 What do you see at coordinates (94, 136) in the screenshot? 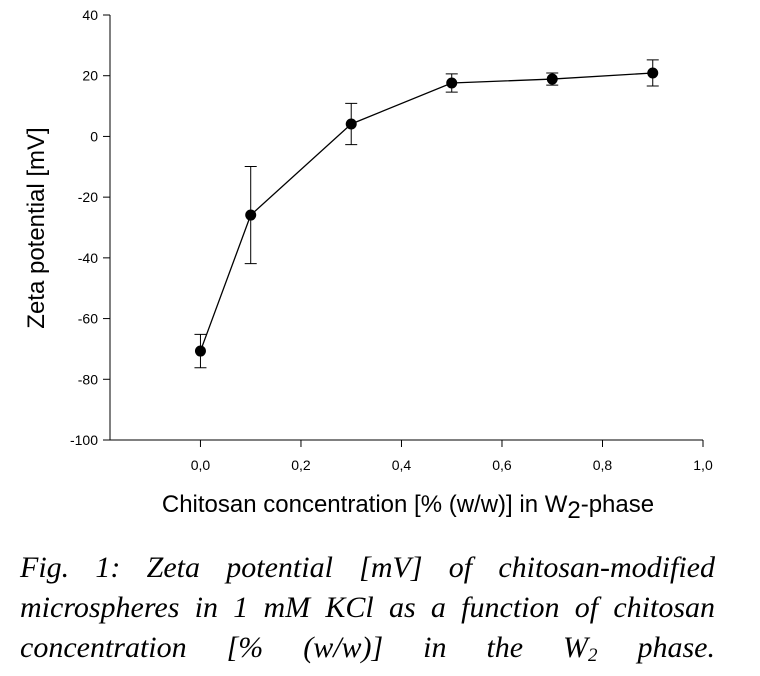
I see `y-tick-label: 0` at bounding box center [94, 136].